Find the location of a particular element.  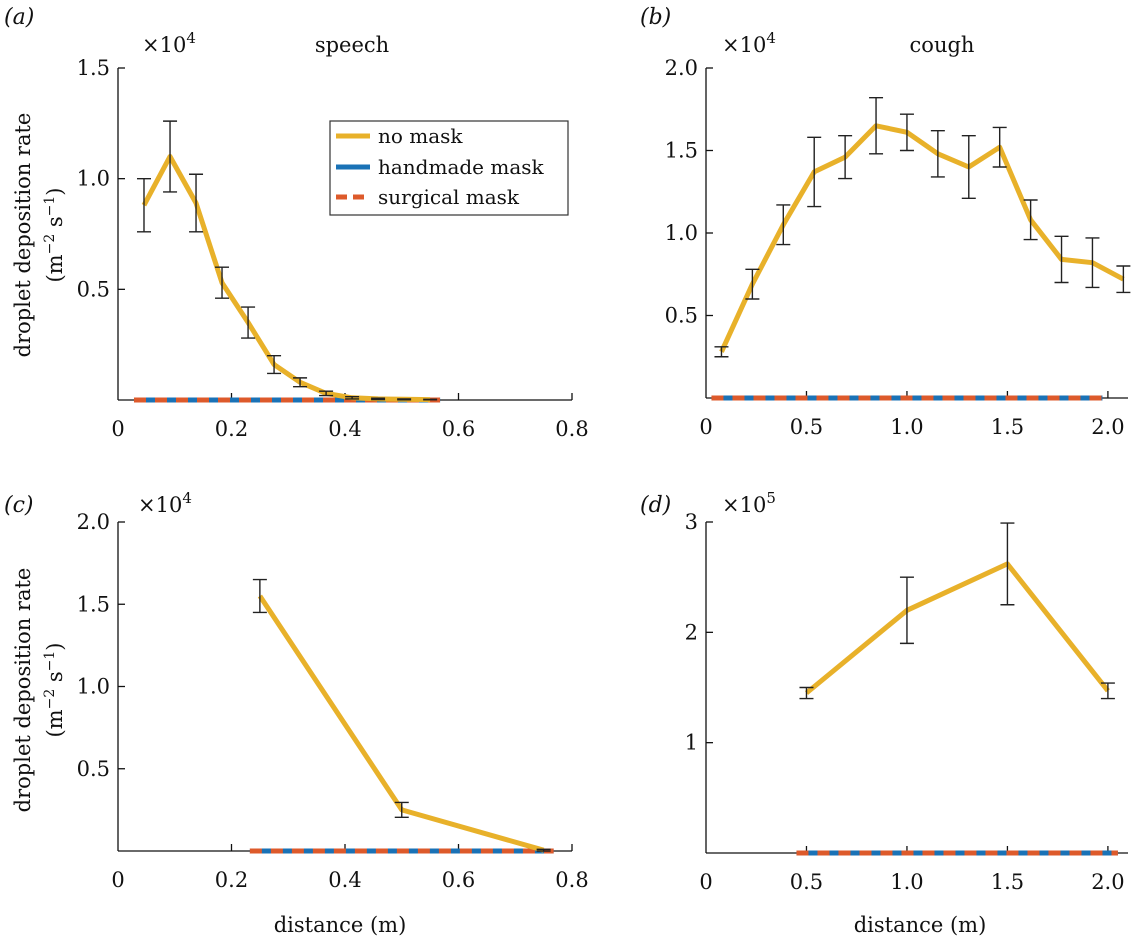

ylabel-top: droplet deposition rate (m−2 s−1) is located at coordinates (39, 235).